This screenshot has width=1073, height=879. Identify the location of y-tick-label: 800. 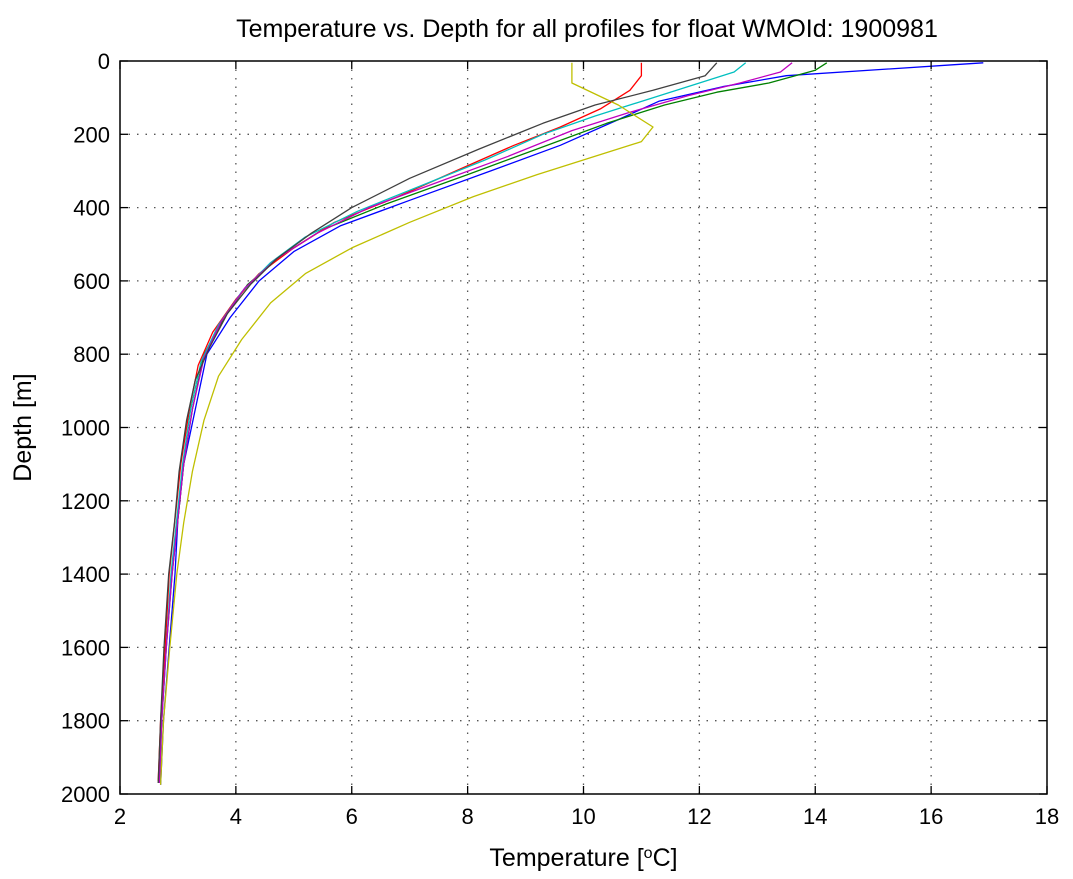
(91, 354).